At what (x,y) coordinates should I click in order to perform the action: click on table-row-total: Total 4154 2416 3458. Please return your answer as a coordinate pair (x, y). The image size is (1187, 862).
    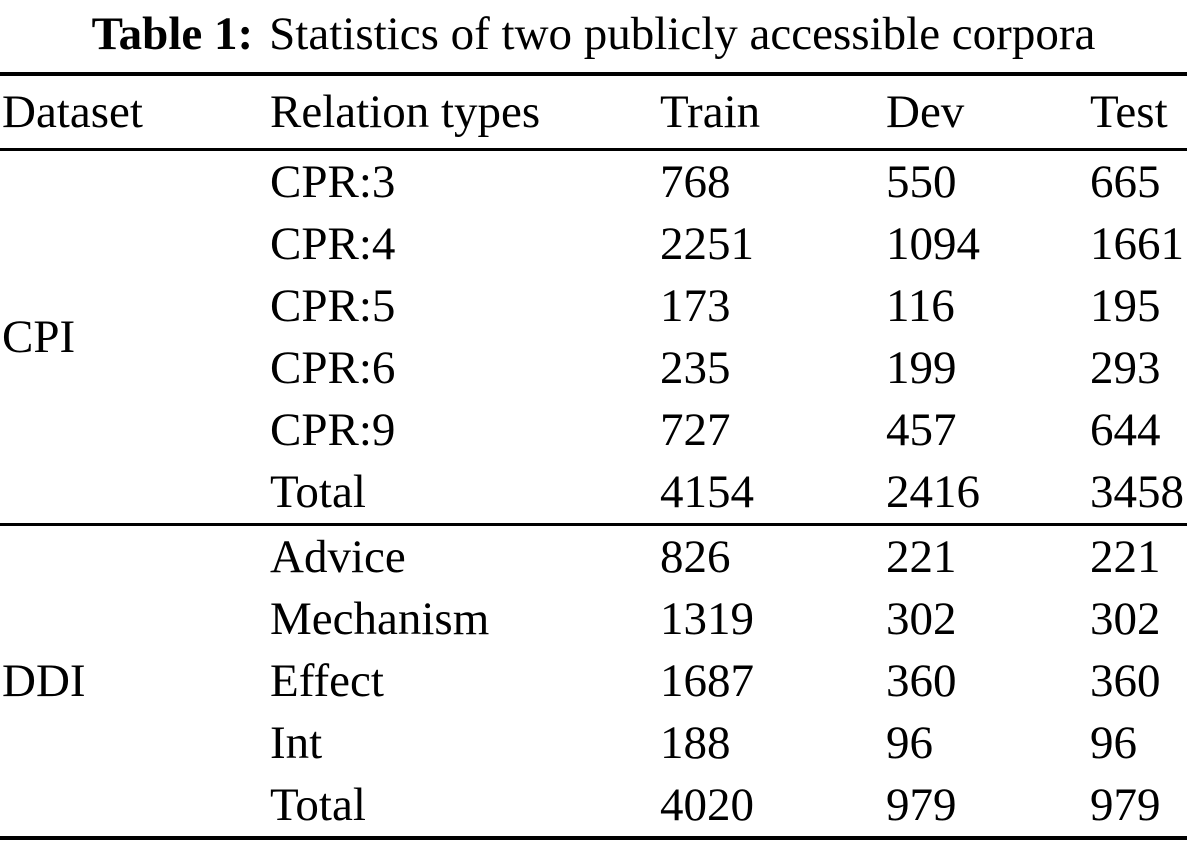
    Looking at the image, I should click on (593, 493).